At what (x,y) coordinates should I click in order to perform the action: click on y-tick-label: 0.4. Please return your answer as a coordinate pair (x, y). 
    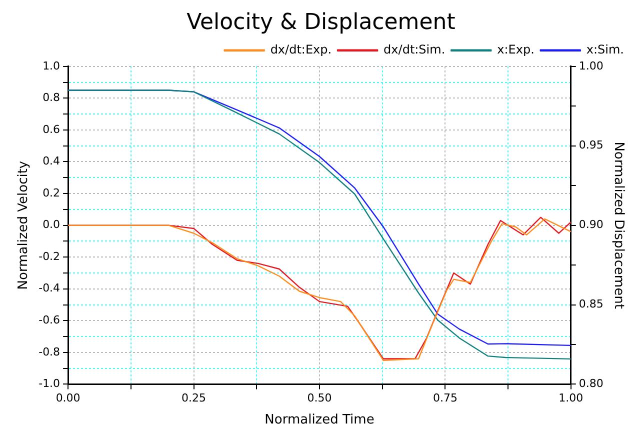
    Looking at the image, I should click on (51, 161).